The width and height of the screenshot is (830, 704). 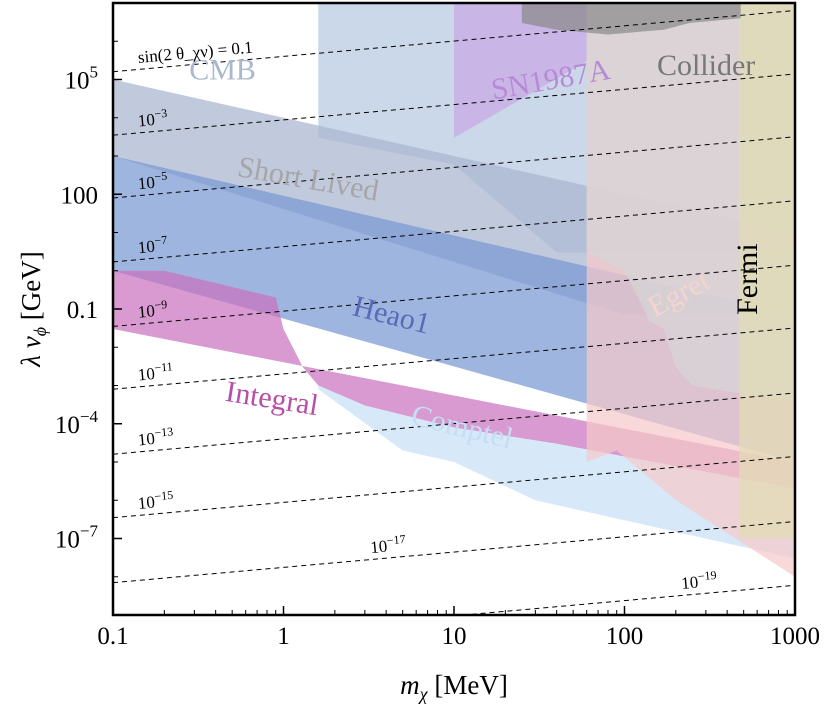 What do you see at coordinates (153, 118) in the screenshot?
I see `contour-label: 10−3` at bounding box center [153, 118].